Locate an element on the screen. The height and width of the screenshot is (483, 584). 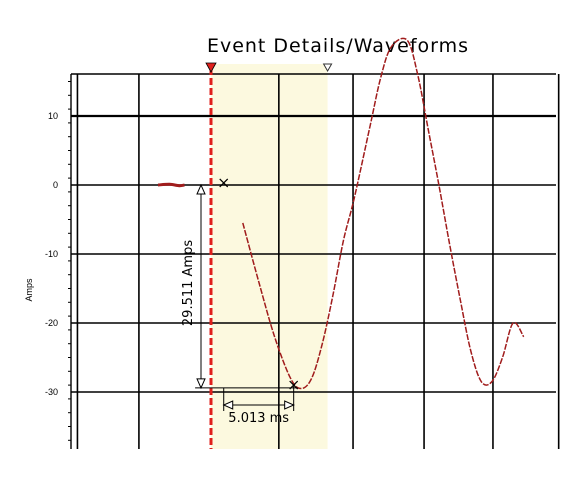
y-tick-label: -10 is located at coordinates (51, 254).